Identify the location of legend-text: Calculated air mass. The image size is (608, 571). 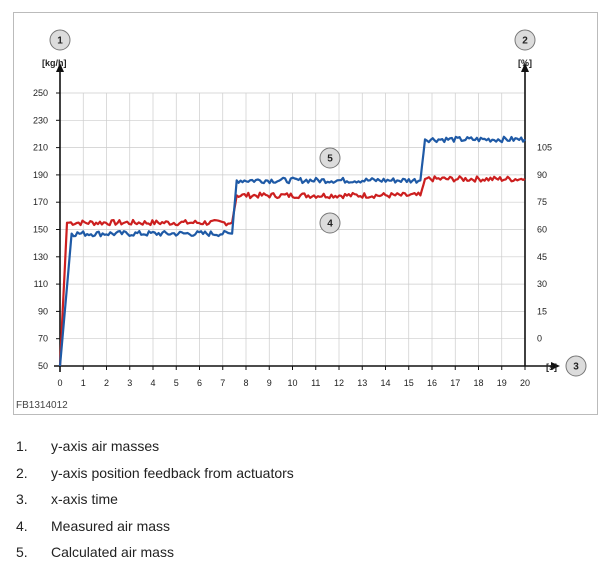
(112, 552).